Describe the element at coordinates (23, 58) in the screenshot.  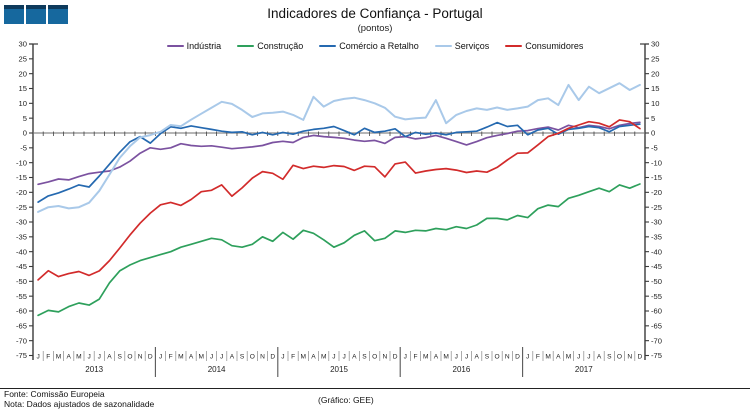
I see `svg-text: 25` at that location.